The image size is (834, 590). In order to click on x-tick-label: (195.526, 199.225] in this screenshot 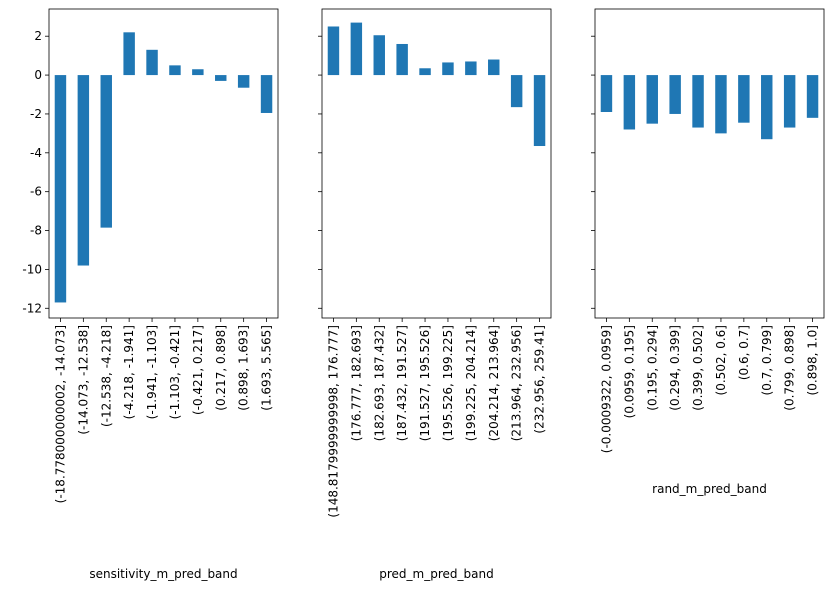, I will do `click(448, 383)`.